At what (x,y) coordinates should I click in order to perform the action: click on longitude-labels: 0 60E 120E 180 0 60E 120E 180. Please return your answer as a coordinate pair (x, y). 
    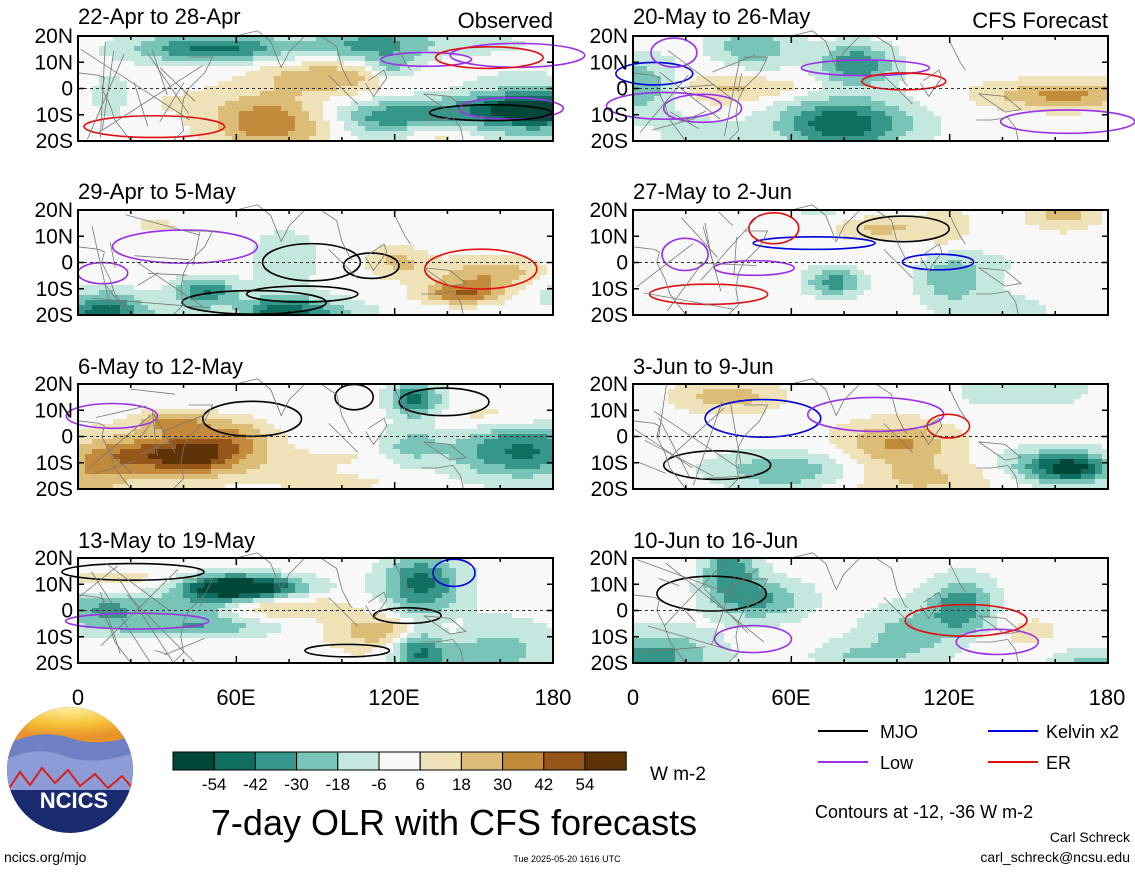
    Looking at the image, I should click on (598, 697).